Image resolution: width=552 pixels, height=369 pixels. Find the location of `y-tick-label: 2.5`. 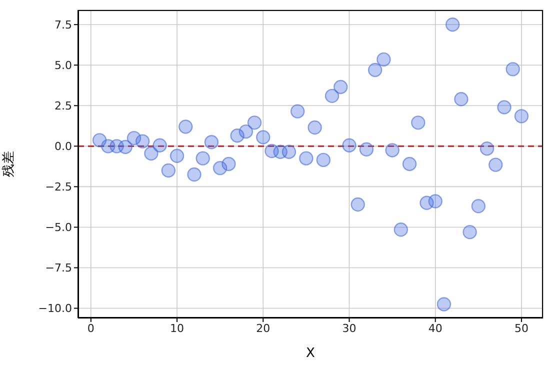

y-tick-label: 2.5 is located at coordinates (63, 106).